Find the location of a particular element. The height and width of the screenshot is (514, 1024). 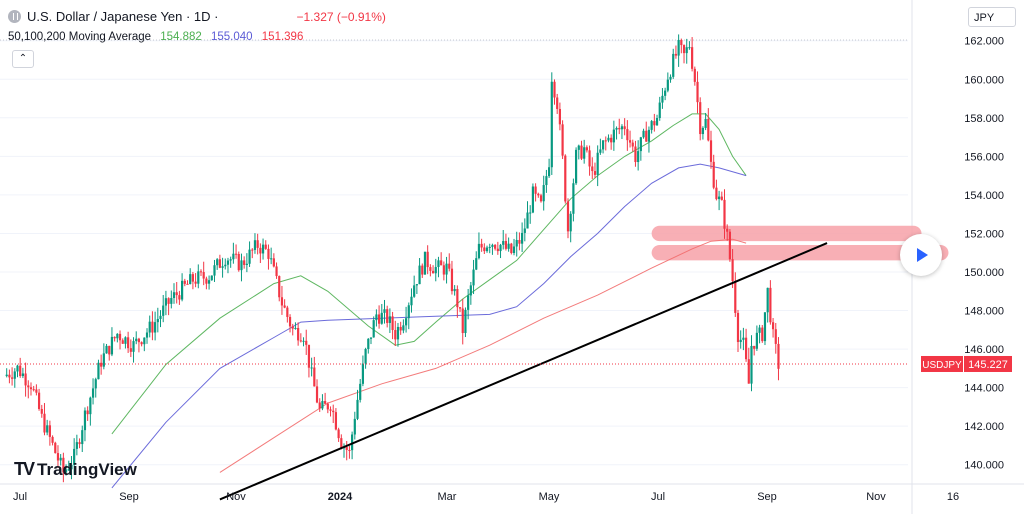

collapse-legend-button: ⌃ is located at coordinates (23, 59).